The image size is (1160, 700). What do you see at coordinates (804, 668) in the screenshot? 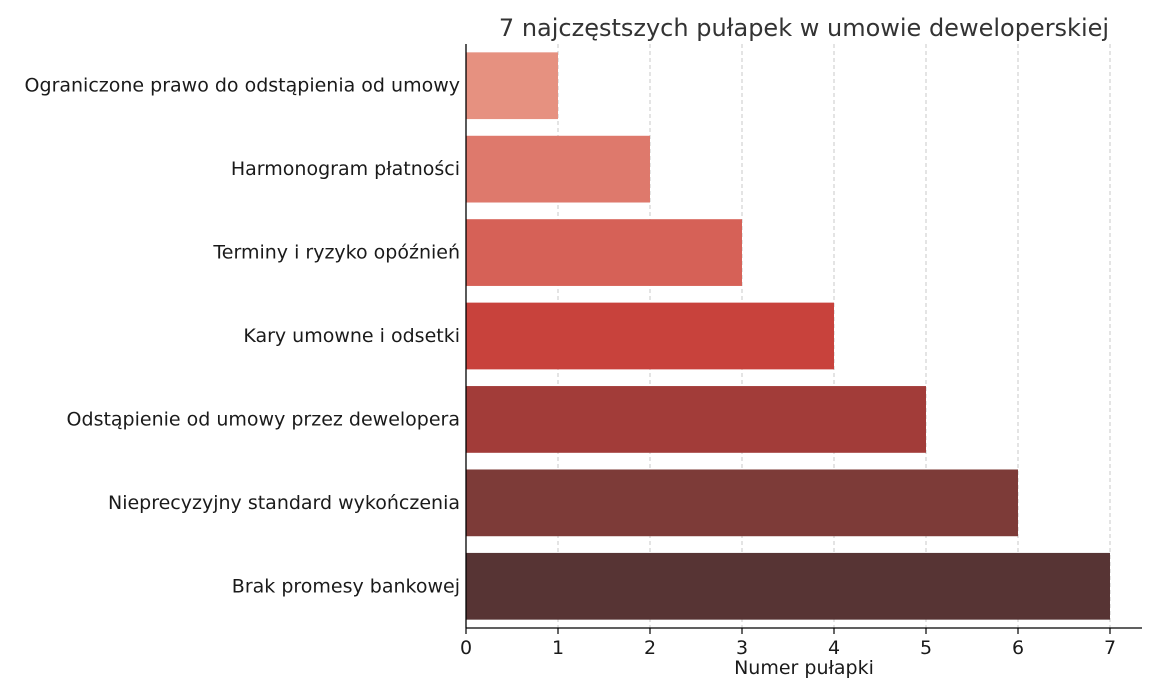
I see `x-axis-title: Numer pułapki` at bounding box center [804, 668].